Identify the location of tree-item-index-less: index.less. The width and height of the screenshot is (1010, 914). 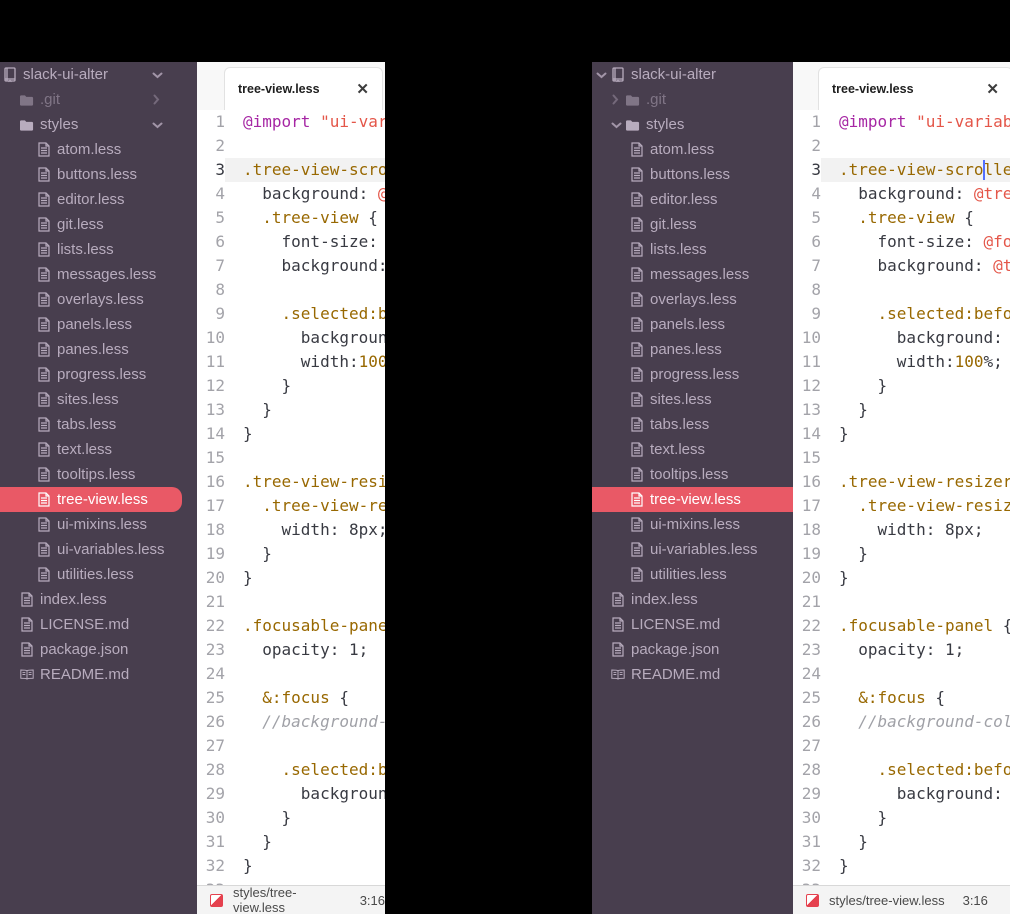
(98, 599).